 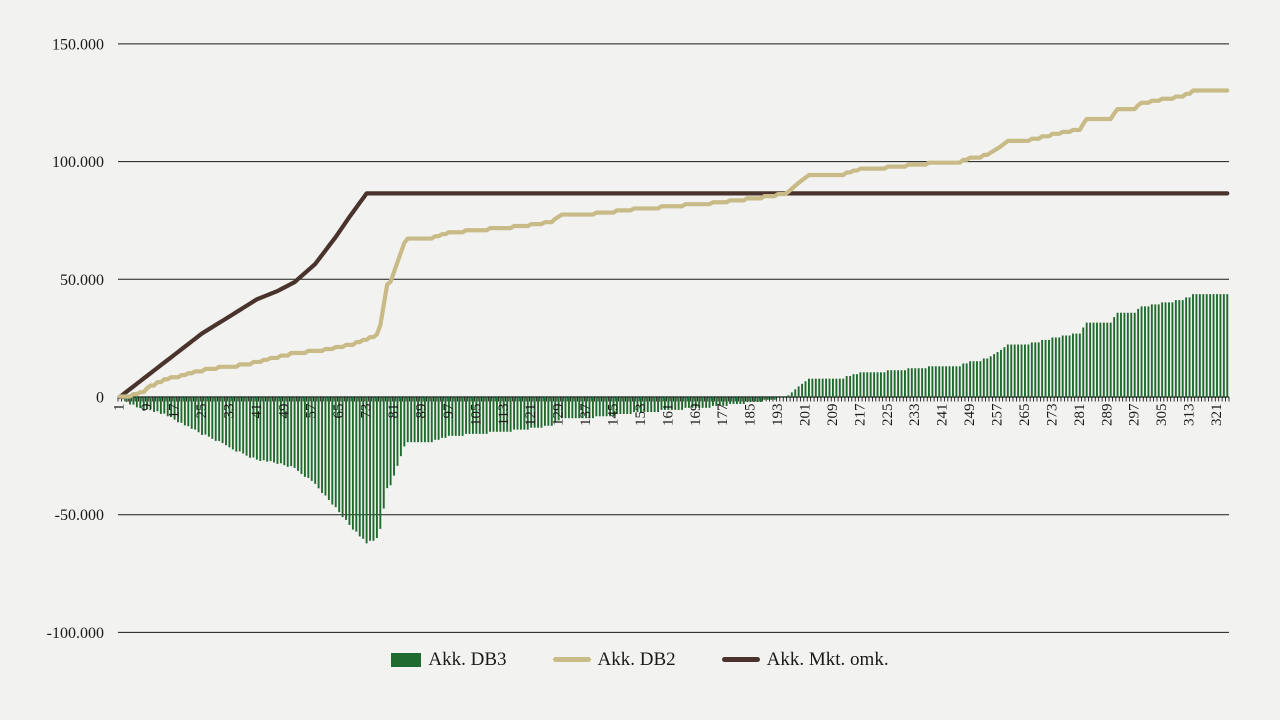 I want to click on bar-swatch-icon, so click(x=406, y=659).